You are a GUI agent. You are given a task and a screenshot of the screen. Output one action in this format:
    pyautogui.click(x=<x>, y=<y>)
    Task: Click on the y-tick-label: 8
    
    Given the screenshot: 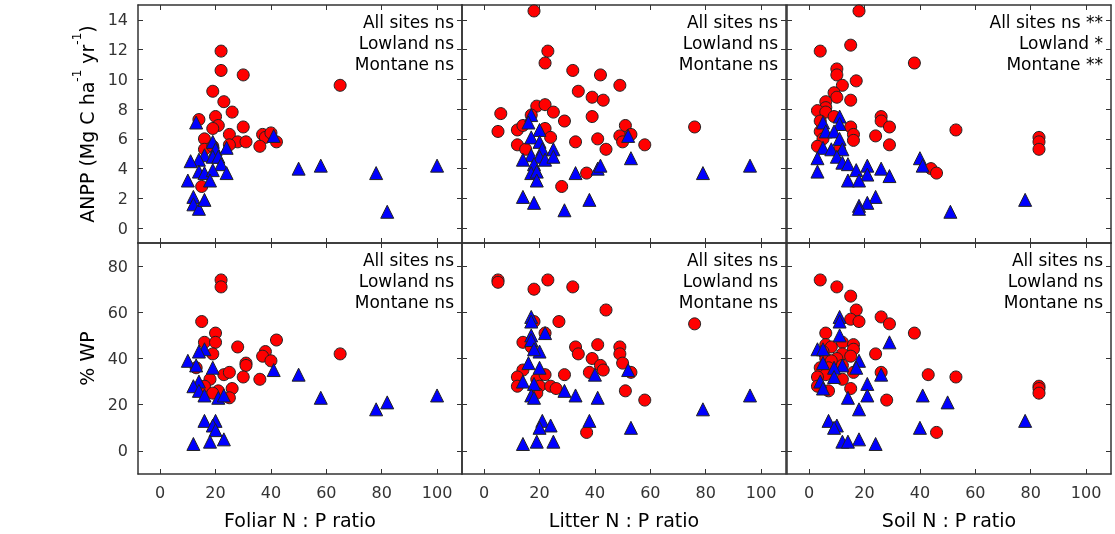 What is the action you would take?
    pyautogui.click(x=122, y=109)
    